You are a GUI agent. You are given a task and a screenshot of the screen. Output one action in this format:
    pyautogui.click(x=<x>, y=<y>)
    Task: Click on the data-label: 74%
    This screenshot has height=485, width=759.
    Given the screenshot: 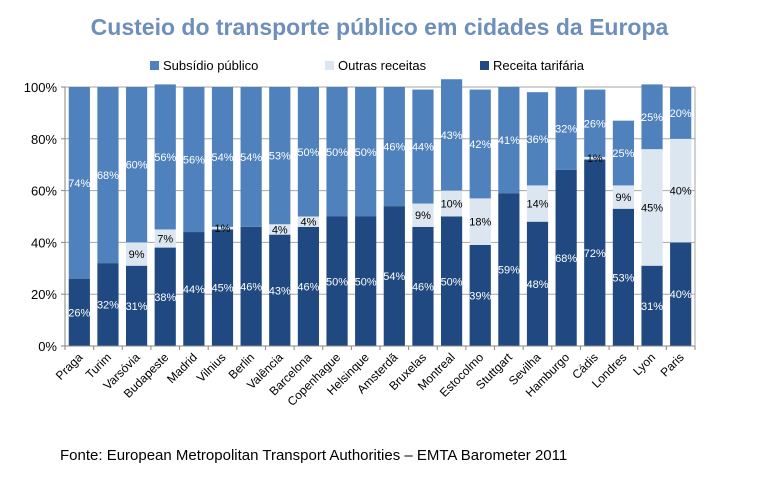 What is the action you would take?
    pyautogui.click(x=79, y=184)
    